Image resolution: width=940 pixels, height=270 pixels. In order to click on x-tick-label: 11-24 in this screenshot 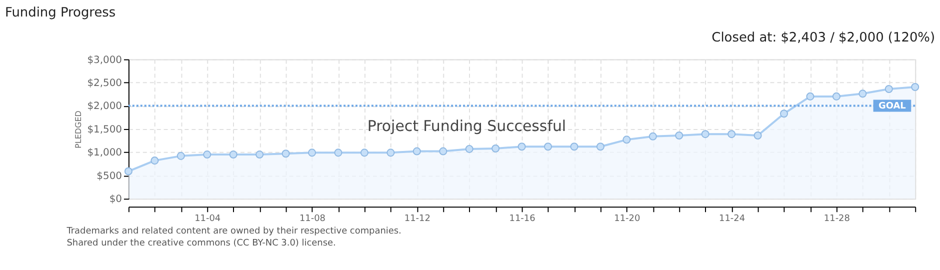, I will do `click(732, 219)`.